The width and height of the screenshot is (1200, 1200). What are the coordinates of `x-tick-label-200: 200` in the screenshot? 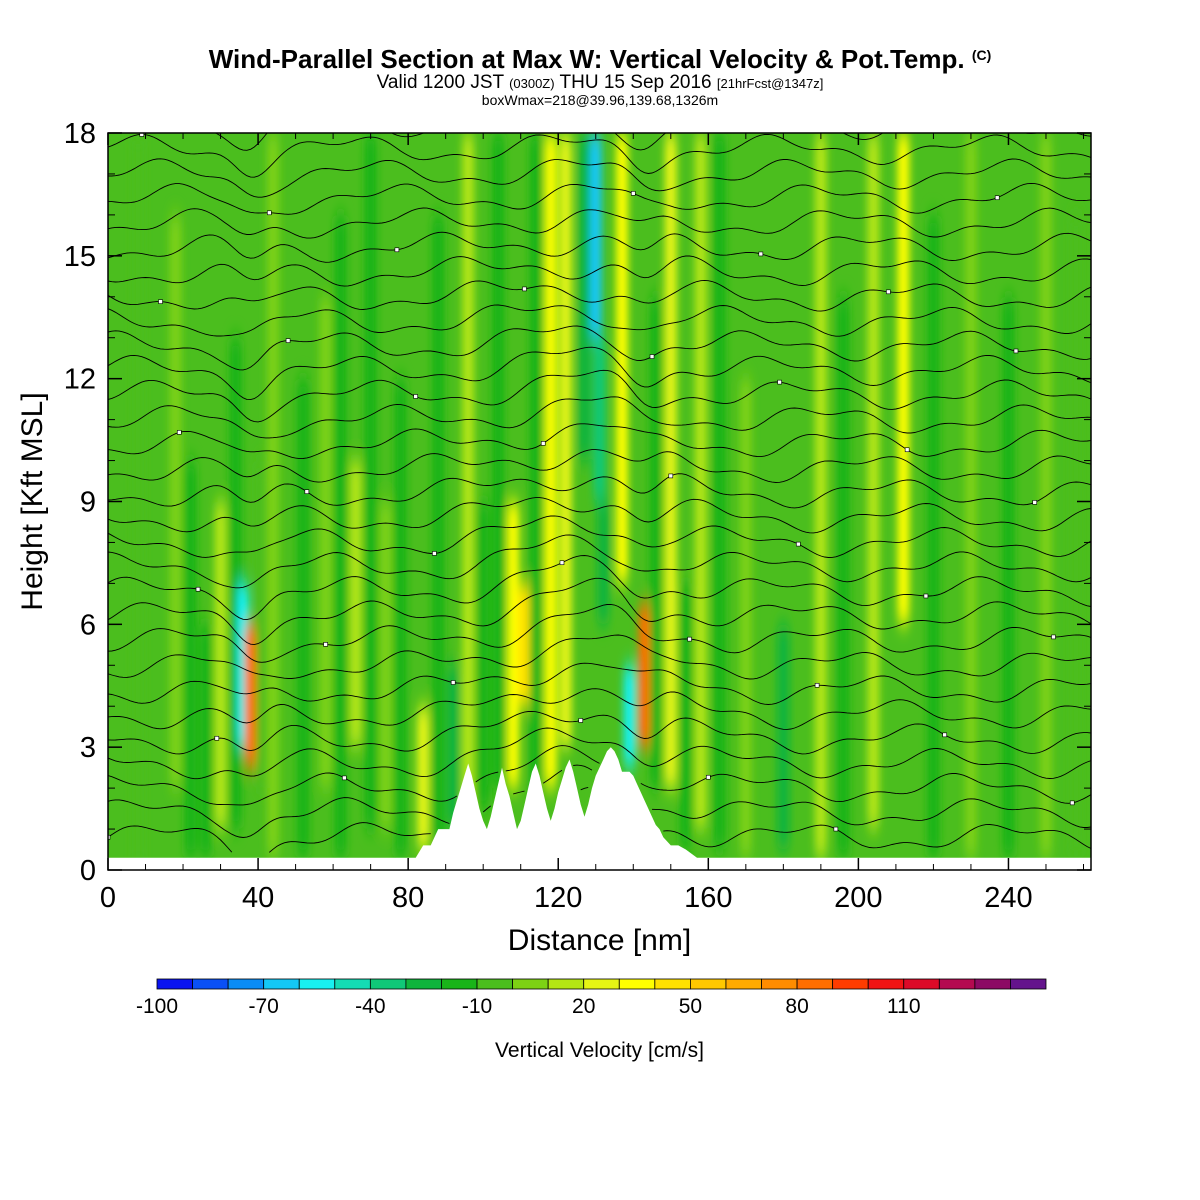 It's located at (858, 898).